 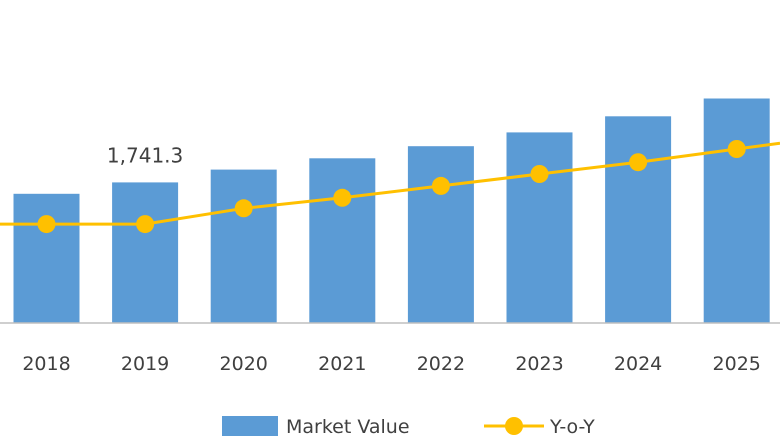 What do you see at coordinates (440, 234) in the screenshot?
I see `bar-market-value-2022` at bounding box center [440, 234].